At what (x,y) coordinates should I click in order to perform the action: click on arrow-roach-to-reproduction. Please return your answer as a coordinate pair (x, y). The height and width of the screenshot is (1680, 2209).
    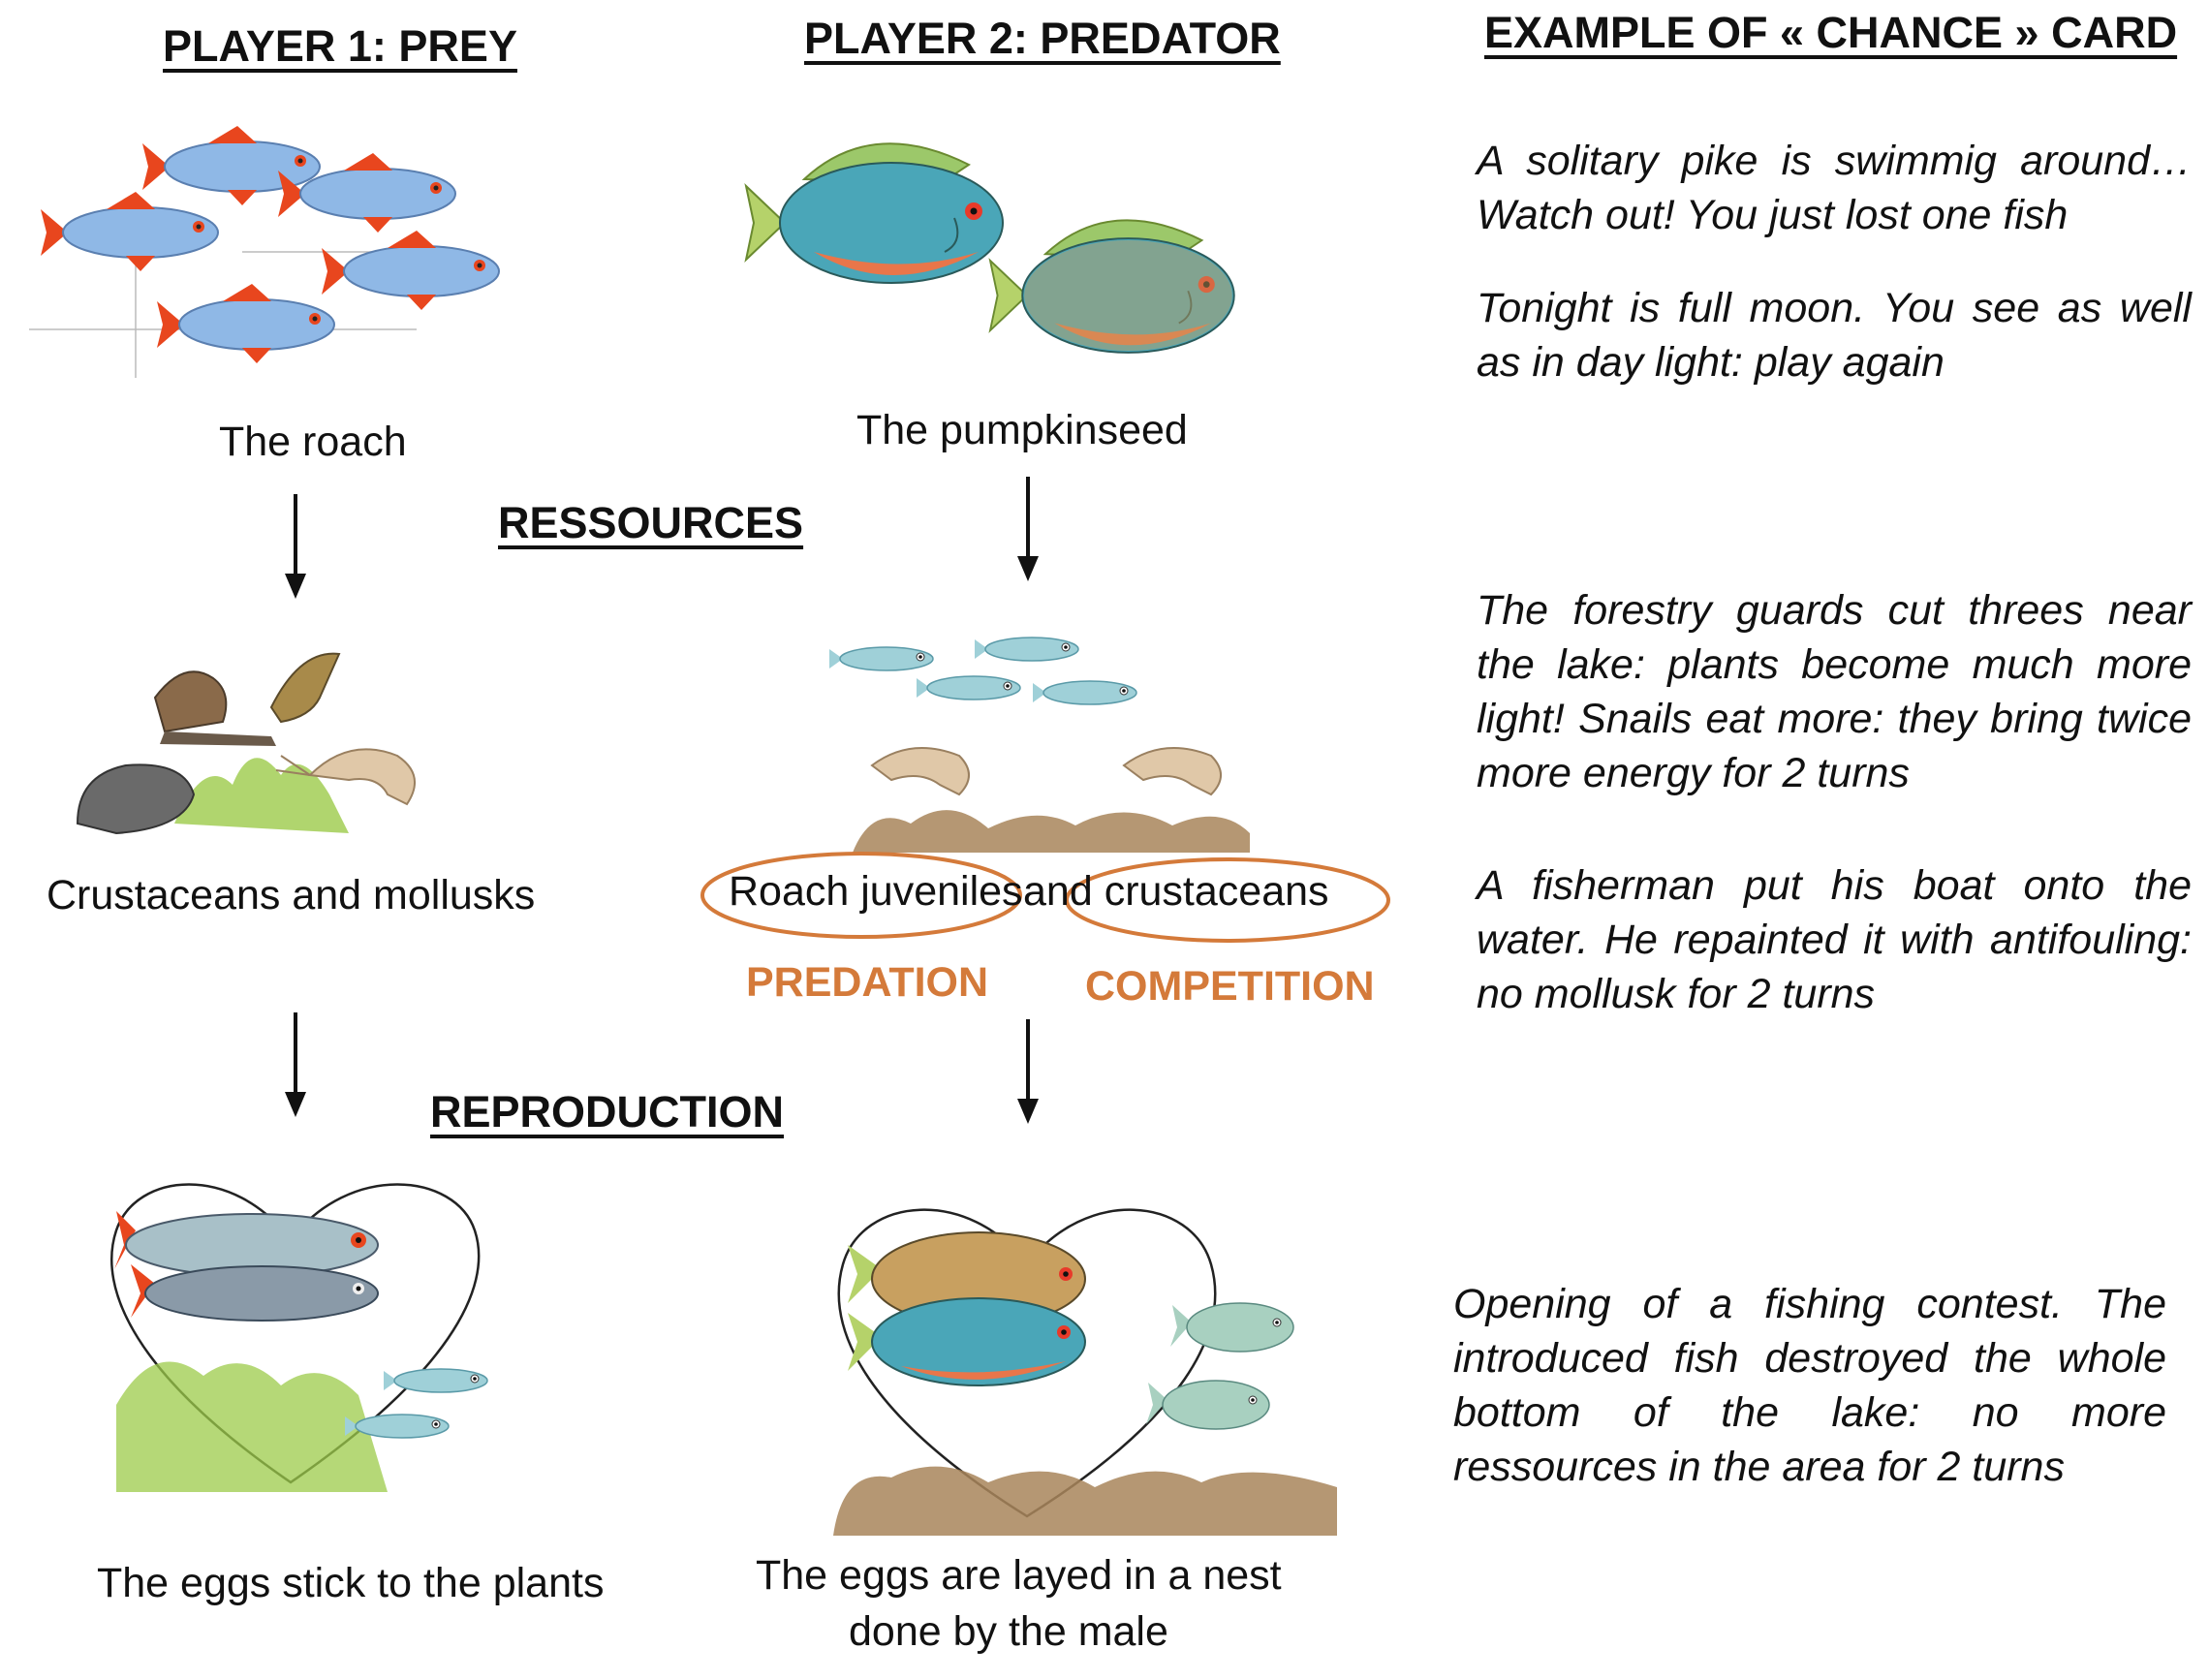
    Looking at the image, I should click on (295, 1064).